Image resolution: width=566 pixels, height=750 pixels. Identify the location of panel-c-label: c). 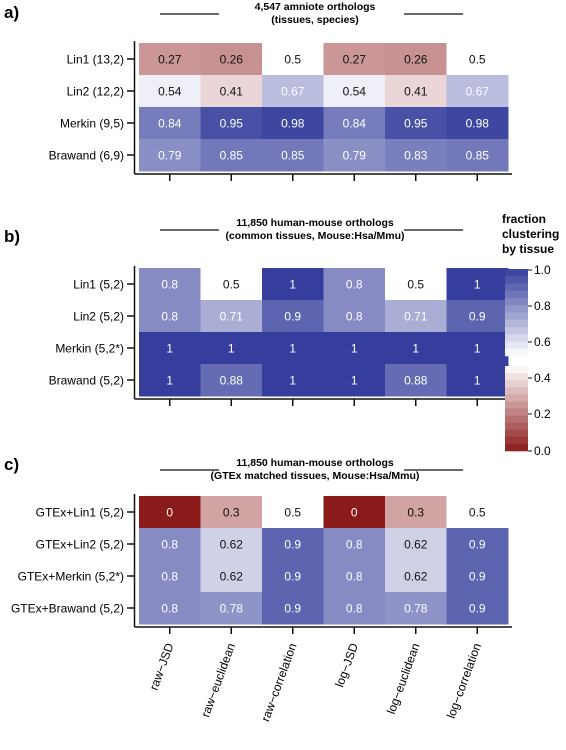
(11, 464).